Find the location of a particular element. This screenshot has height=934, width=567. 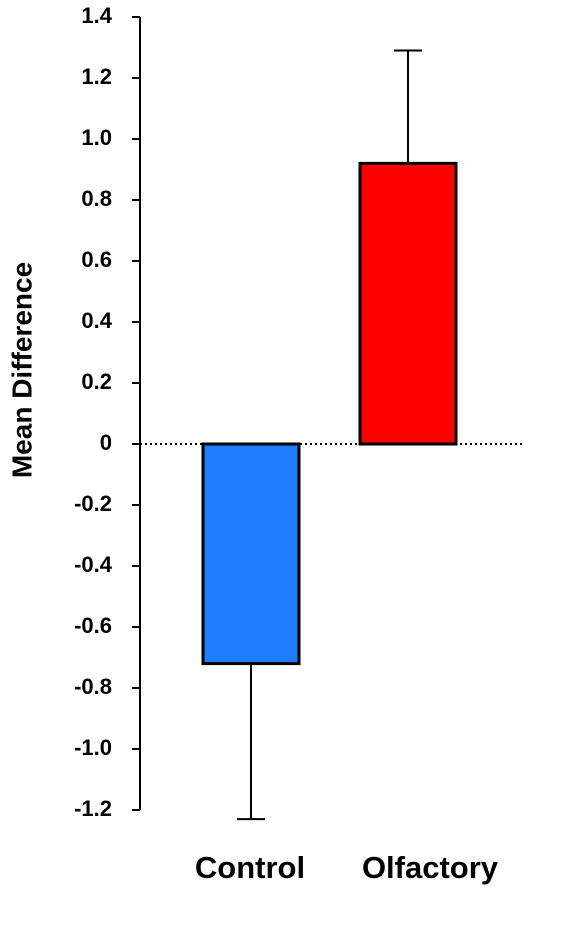

y-tick-label: 0.4 is located at coordinates (96, 320).